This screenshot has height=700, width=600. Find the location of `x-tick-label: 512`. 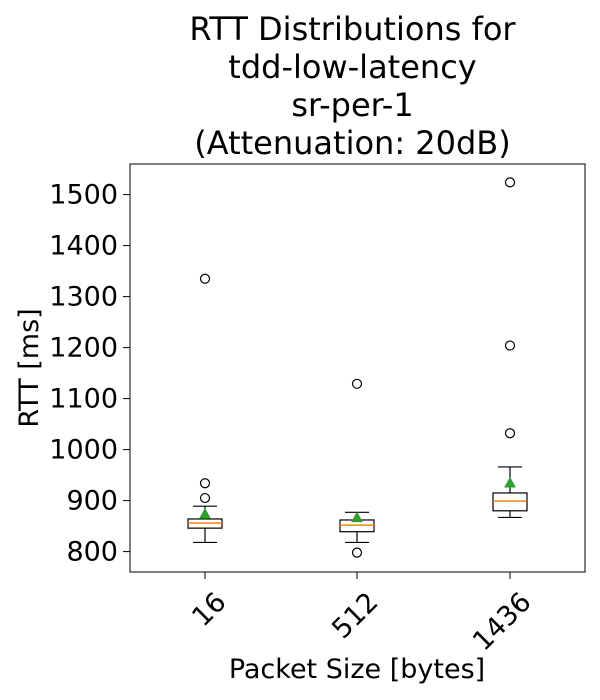

x-tick-label: 512 is located at coordinates (355, 616).